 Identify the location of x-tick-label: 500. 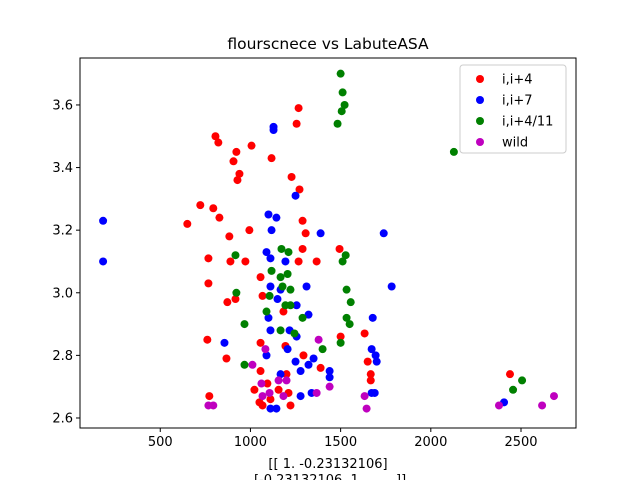
(160, 442).